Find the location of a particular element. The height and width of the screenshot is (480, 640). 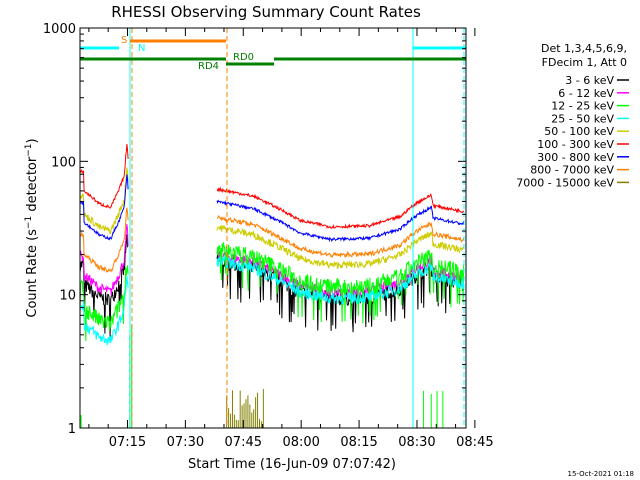

y-tick-label: 1000 is located at coordinates (59, 29).